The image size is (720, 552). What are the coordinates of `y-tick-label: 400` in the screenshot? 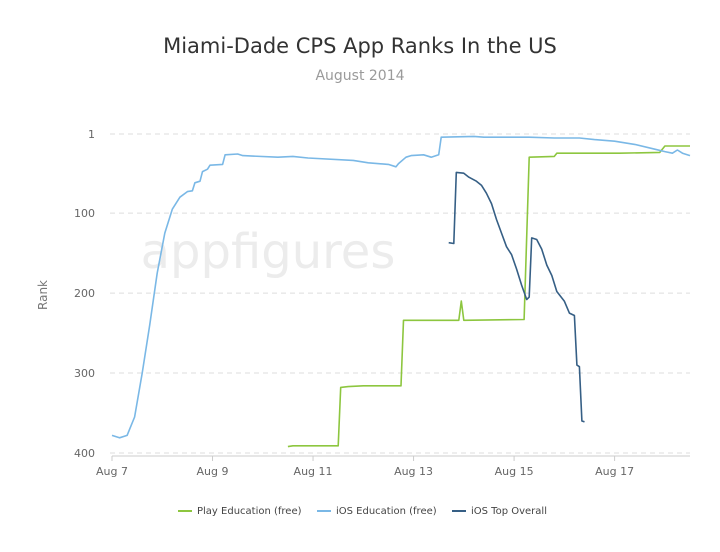 It's located at (84, 453).